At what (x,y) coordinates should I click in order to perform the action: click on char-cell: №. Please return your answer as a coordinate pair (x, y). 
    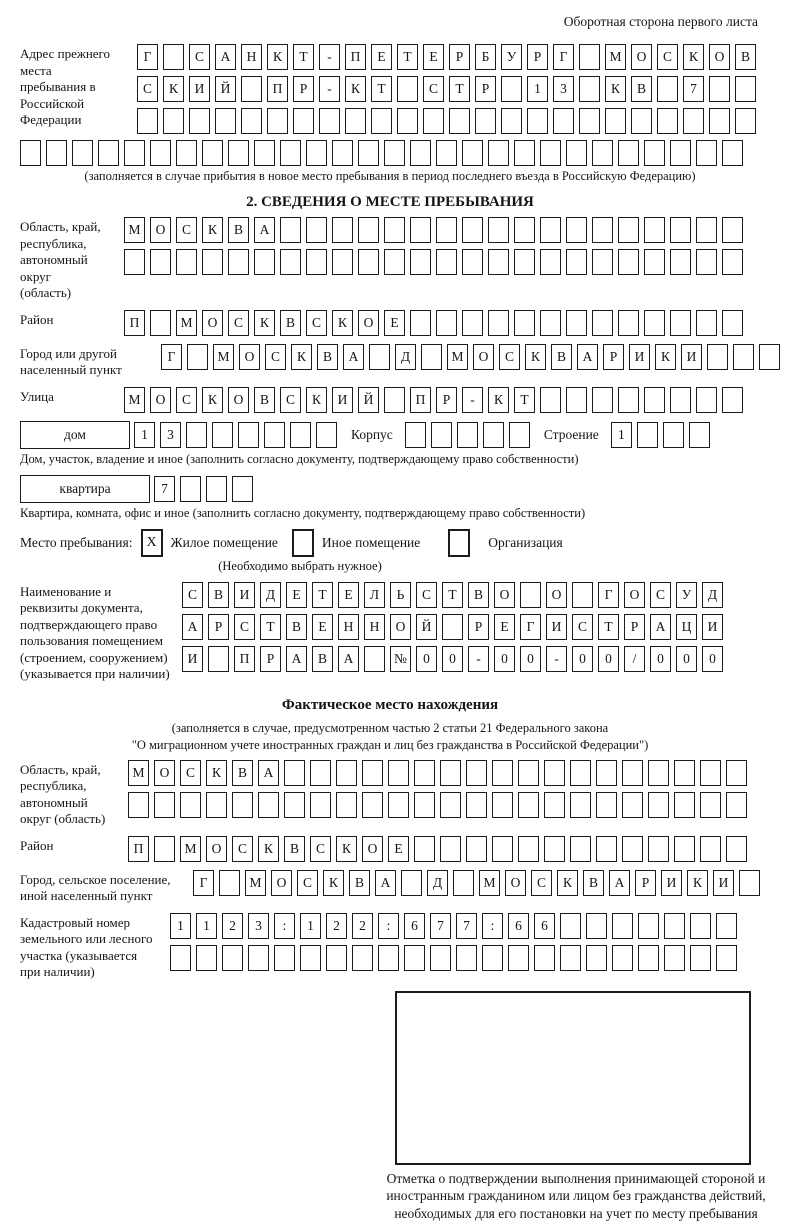
    Looking at the image, I should click on (400, 659).